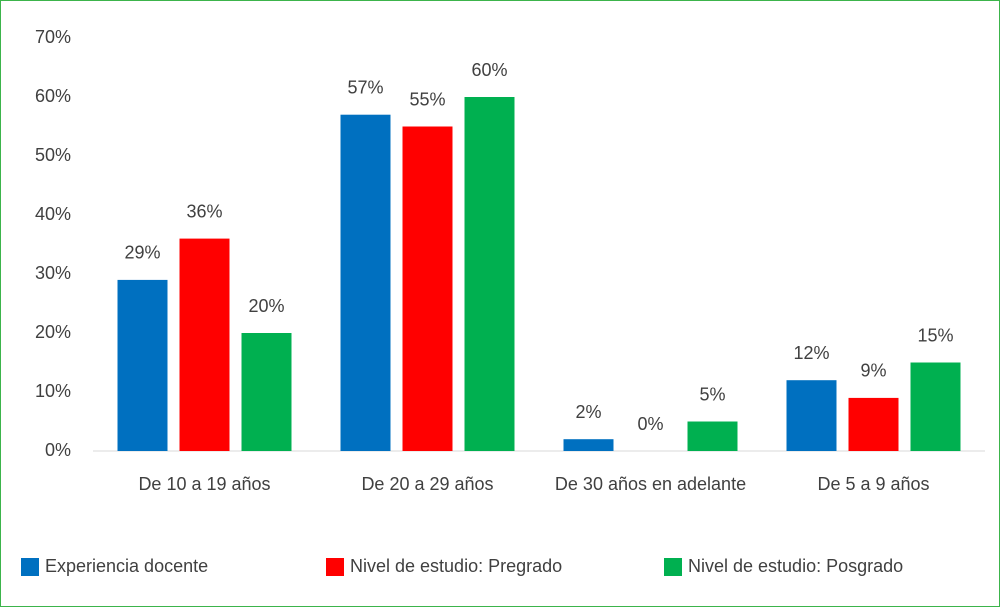  What do you see at coordinates (53, 214) in the screenshot?
I see `y-tick-label: 40%` at bounding box center [53, 214].